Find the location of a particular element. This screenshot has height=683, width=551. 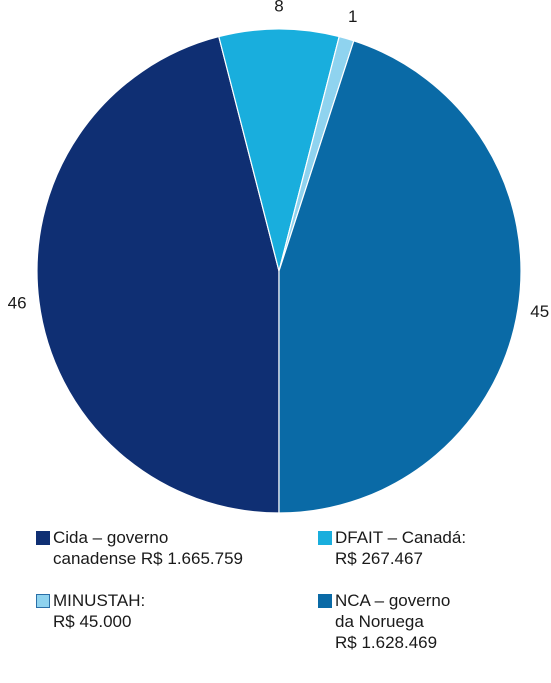

pie-label-dfait: 8 is located at coordinates (278, 7).